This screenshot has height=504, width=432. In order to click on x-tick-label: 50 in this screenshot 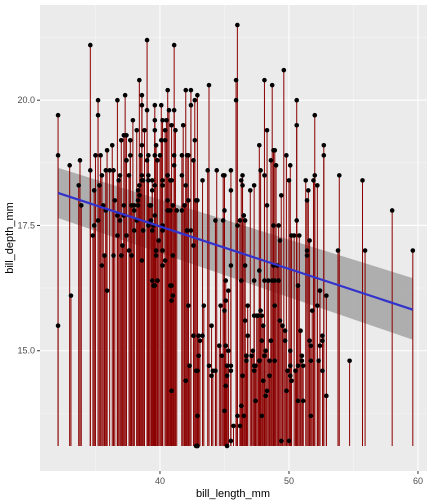, I will do `click(289, 481)`.